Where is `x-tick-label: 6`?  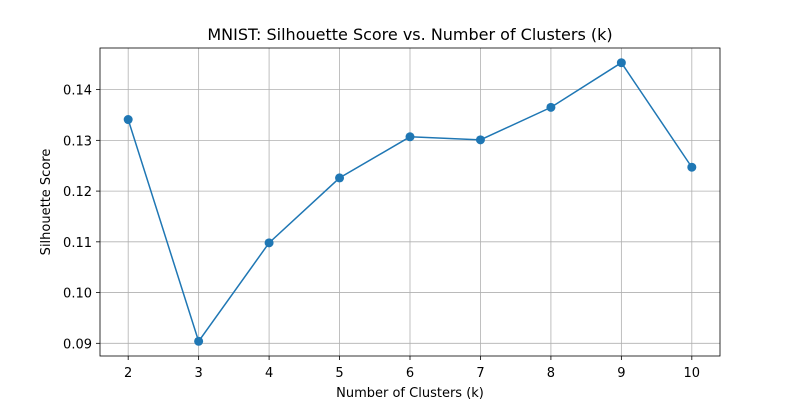 x-tick-label: 6 is located at coordinates (410, 373).